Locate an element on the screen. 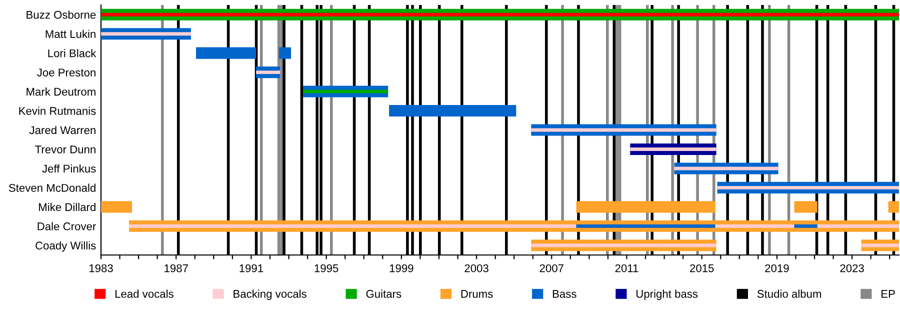  legend-label: Bass is located at coordinates (564, 294).